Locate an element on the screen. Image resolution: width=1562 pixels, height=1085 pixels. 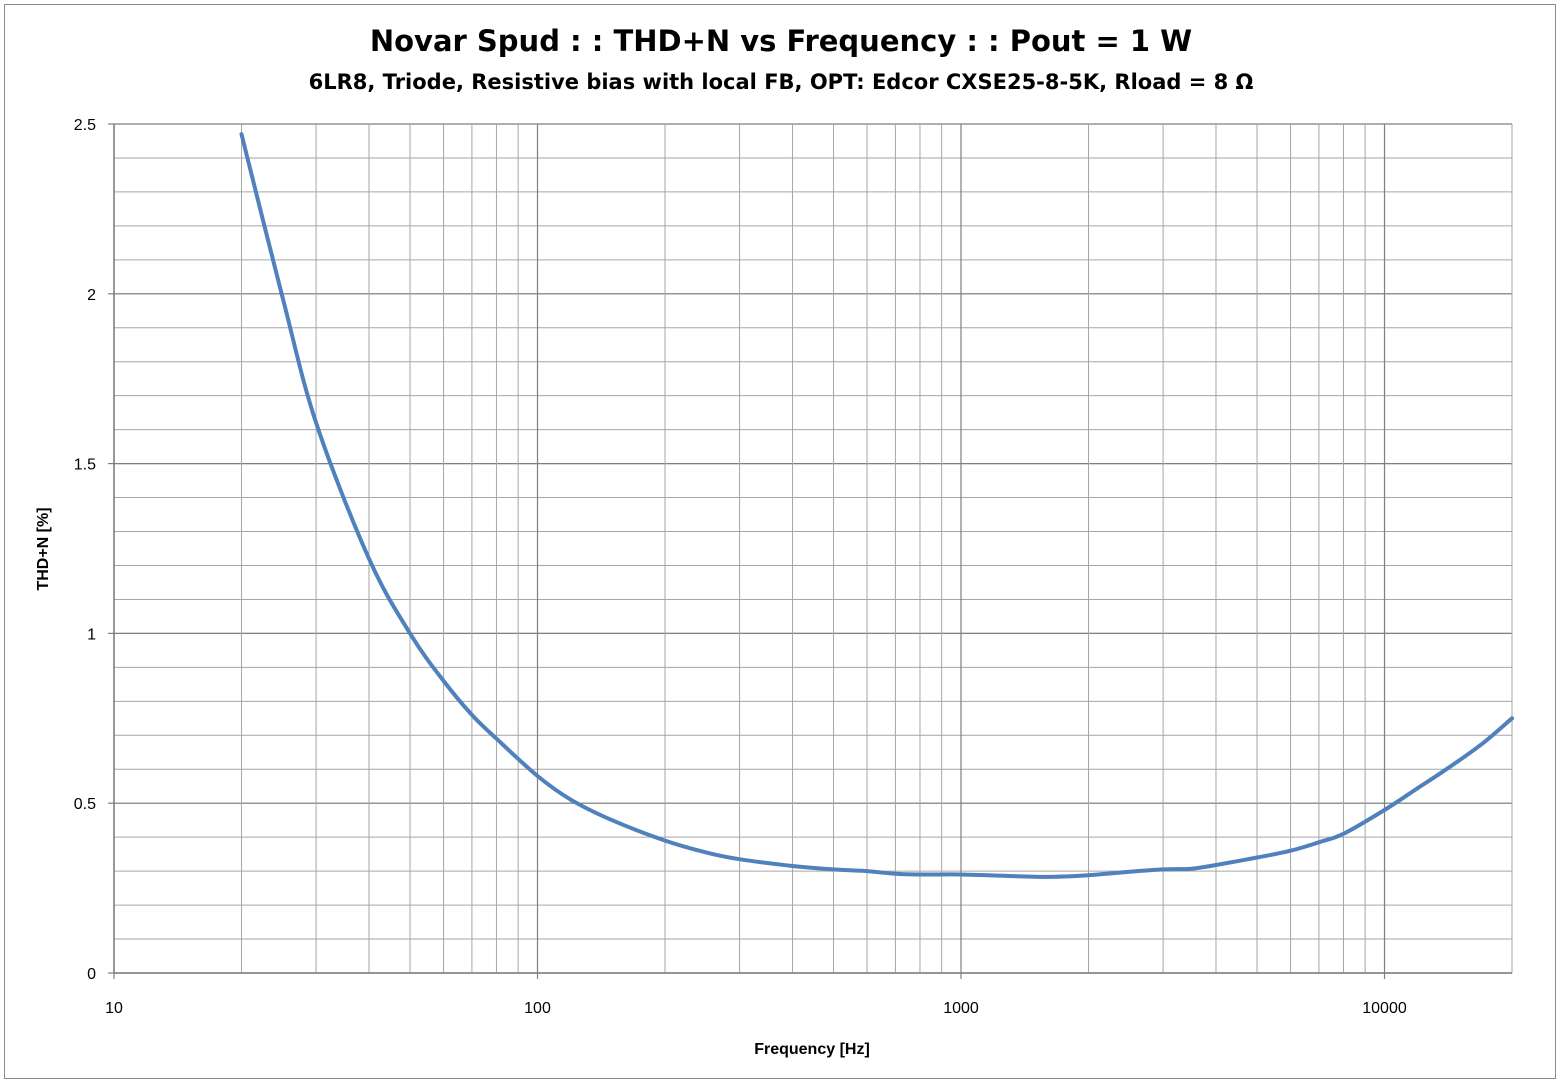
x-axis-label: Frequency [Hz] is located at coordinates (812, 1049).